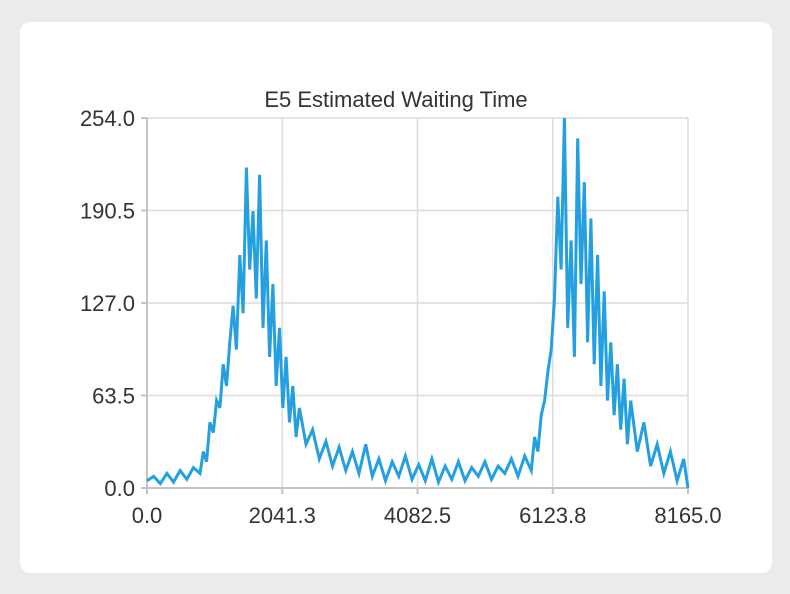 Image resolution: width=790 pixels, height=594 pixels. I want to click on x-tick-label: 2041.3, so click(282, 515).